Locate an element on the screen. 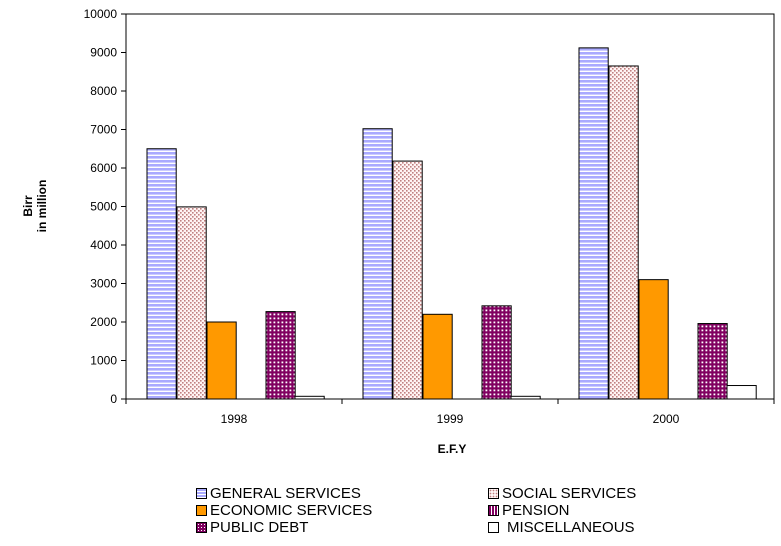 The image size is (781, 546). legend-item-economic-services: ECONOMIC SERVICES is located at coordinates (342, 510).